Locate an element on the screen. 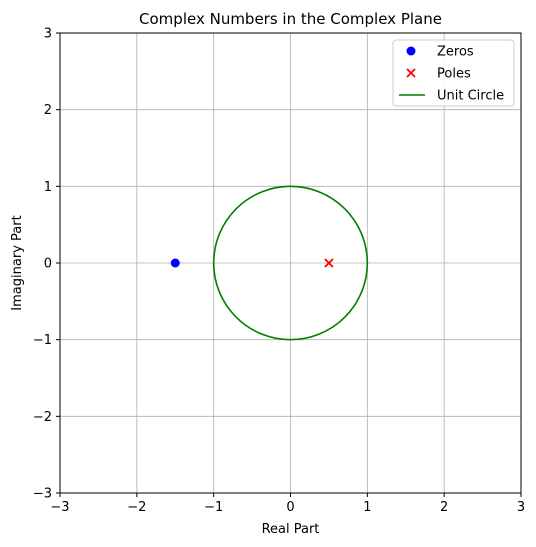 The width and height of the screenshot is (536, 547). chart-title: Complex Numbers in the Complex Plane is located at coordinates (290, 19).